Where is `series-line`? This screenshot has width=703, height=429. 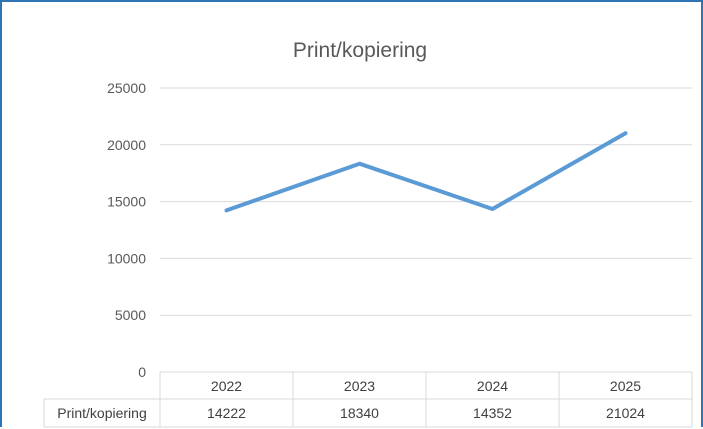
series-line is located at coordinates (426, 172).